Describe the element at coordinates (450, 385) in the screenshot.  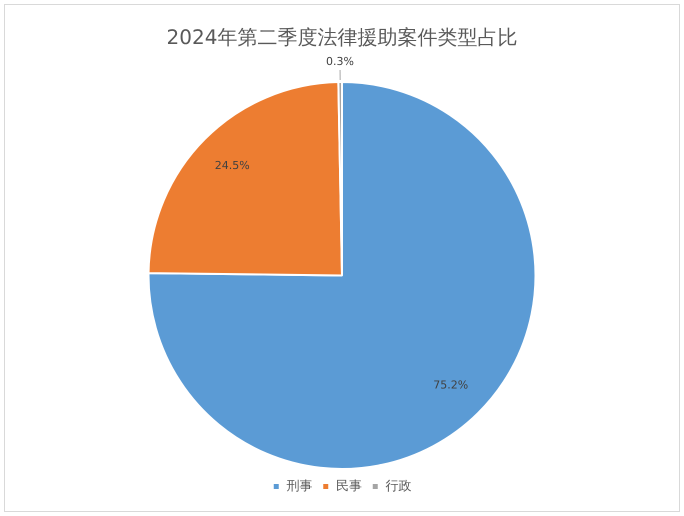
I see `data-label: 75.2%` at that location.